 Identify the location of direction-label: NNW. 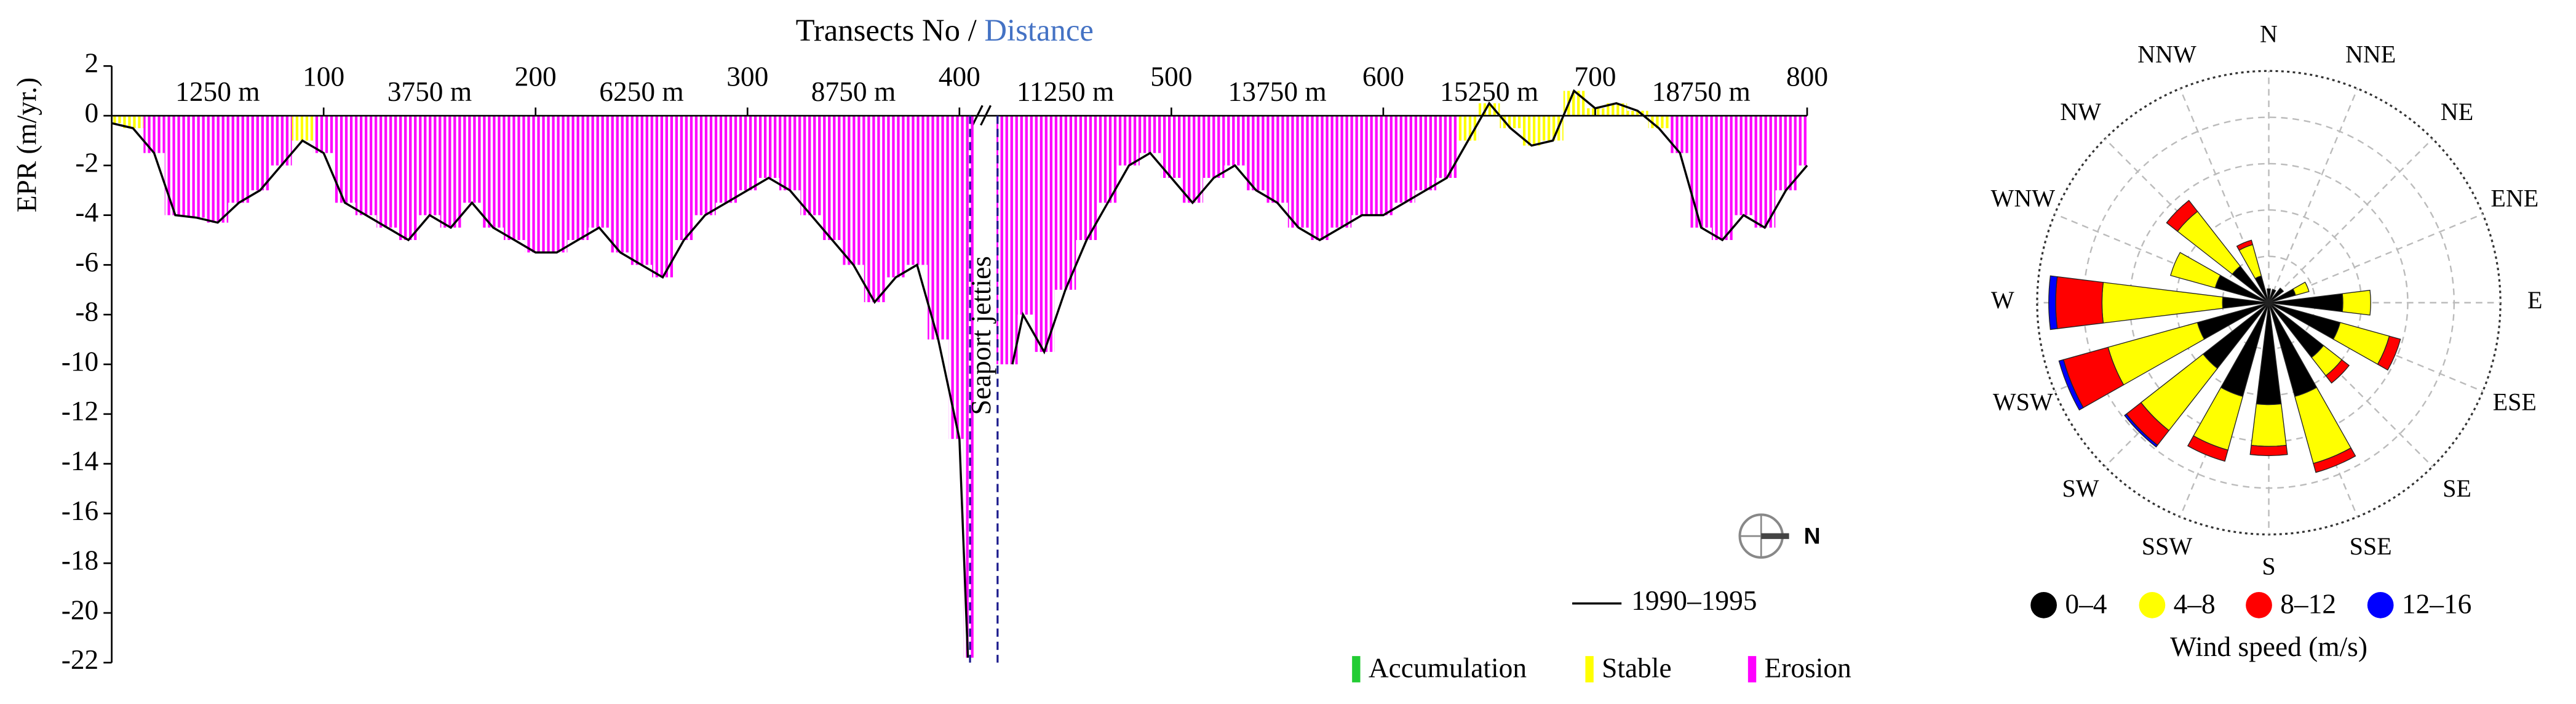
(2166, 54).